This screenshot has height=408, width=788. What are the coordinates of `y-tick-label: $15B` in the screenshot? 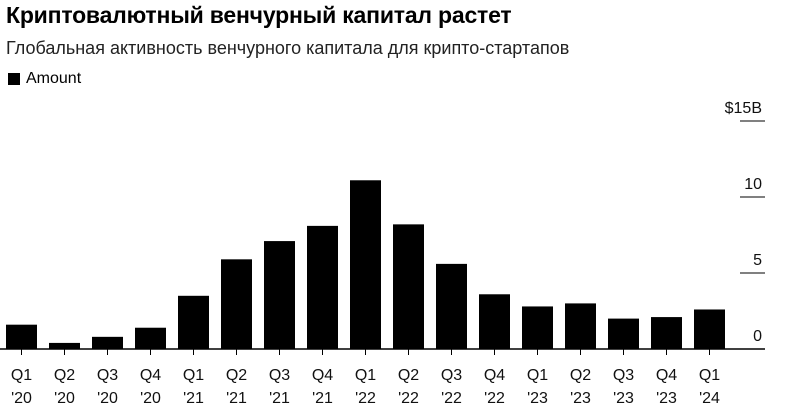 It's located at (743, 108).